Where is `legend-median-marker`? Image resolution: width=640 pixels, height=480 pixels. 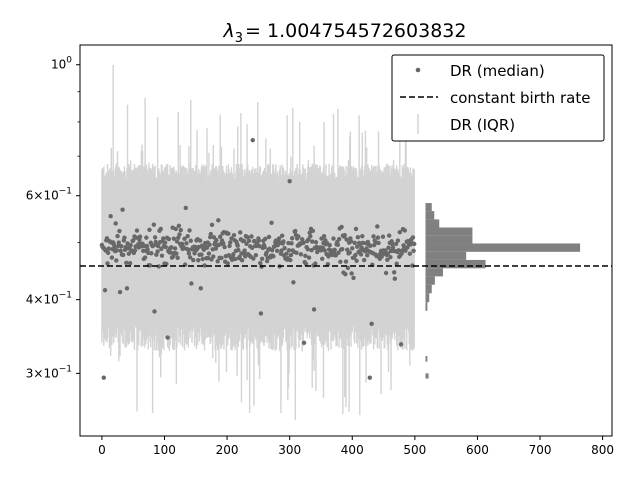
legend-median-marker is located at coordinates (418, 70).